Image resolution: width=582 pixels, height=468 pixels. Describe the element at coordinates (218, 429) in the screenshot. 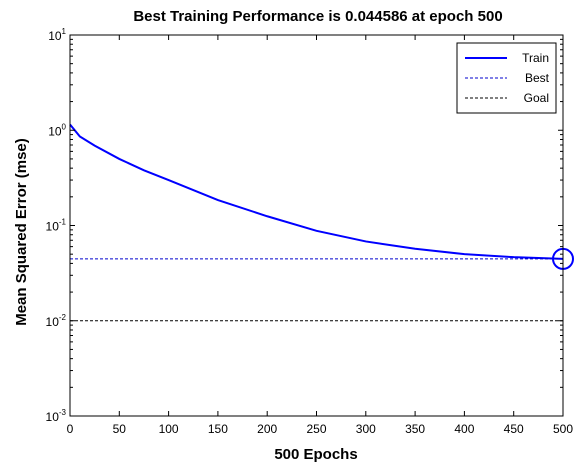

I see `x-tick-label: 150` at that location.